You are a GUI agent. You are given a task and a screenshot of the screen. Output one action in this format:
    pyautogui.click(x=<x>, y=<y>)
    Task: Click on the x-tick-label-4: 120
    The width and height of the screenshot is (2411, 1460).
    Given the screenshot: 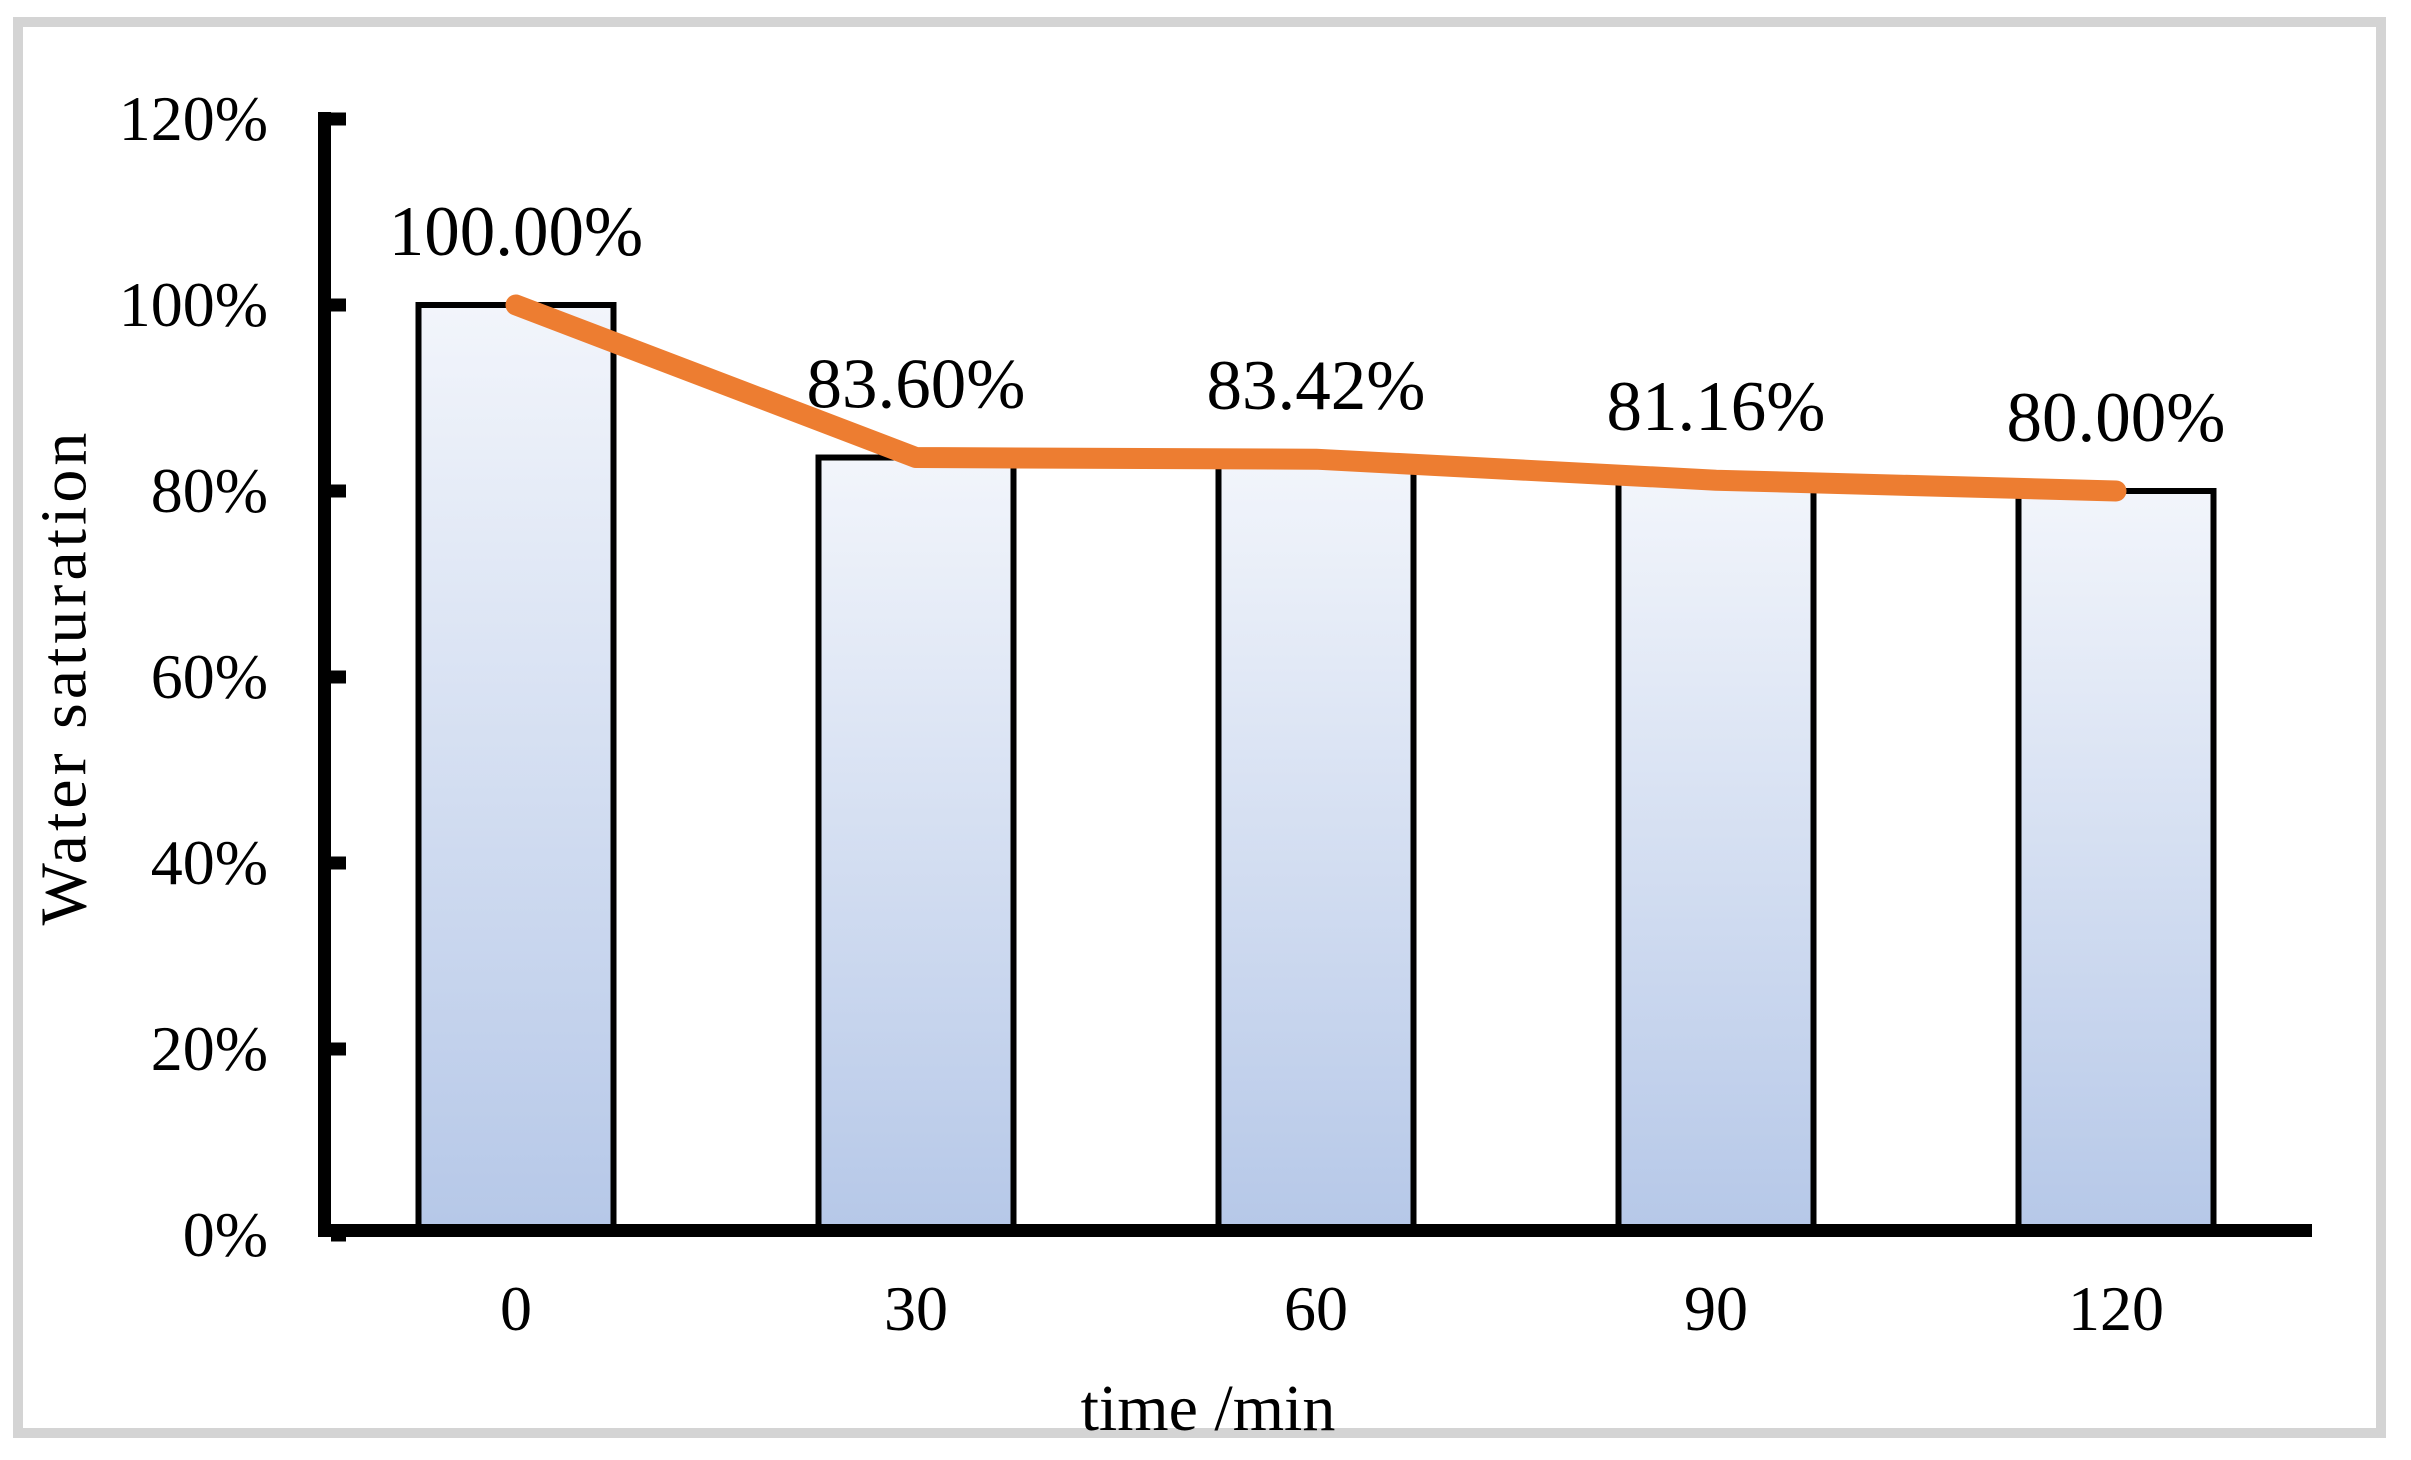 What is the action you would take?
    pyautogui.click(x=2116, y=1308)
    